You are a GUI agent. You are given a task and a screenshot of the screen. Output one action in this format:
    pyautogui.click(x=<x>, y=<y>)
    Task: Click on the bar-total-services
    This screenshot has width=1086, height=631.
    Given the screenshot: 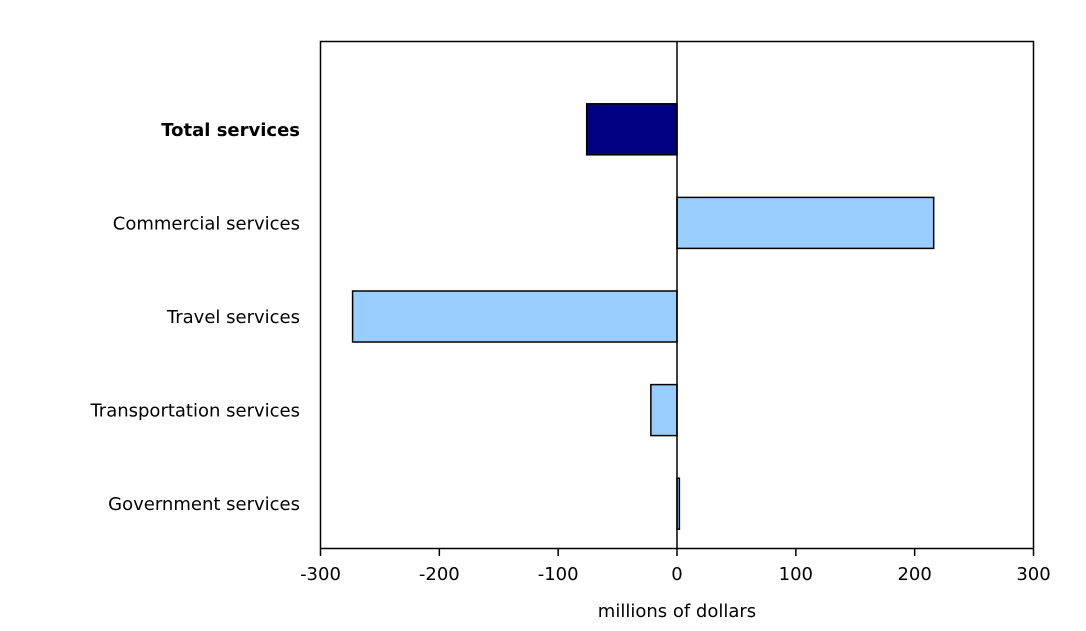 What is the action you would take?
    pyautogui.click(x=631, y=129)
    